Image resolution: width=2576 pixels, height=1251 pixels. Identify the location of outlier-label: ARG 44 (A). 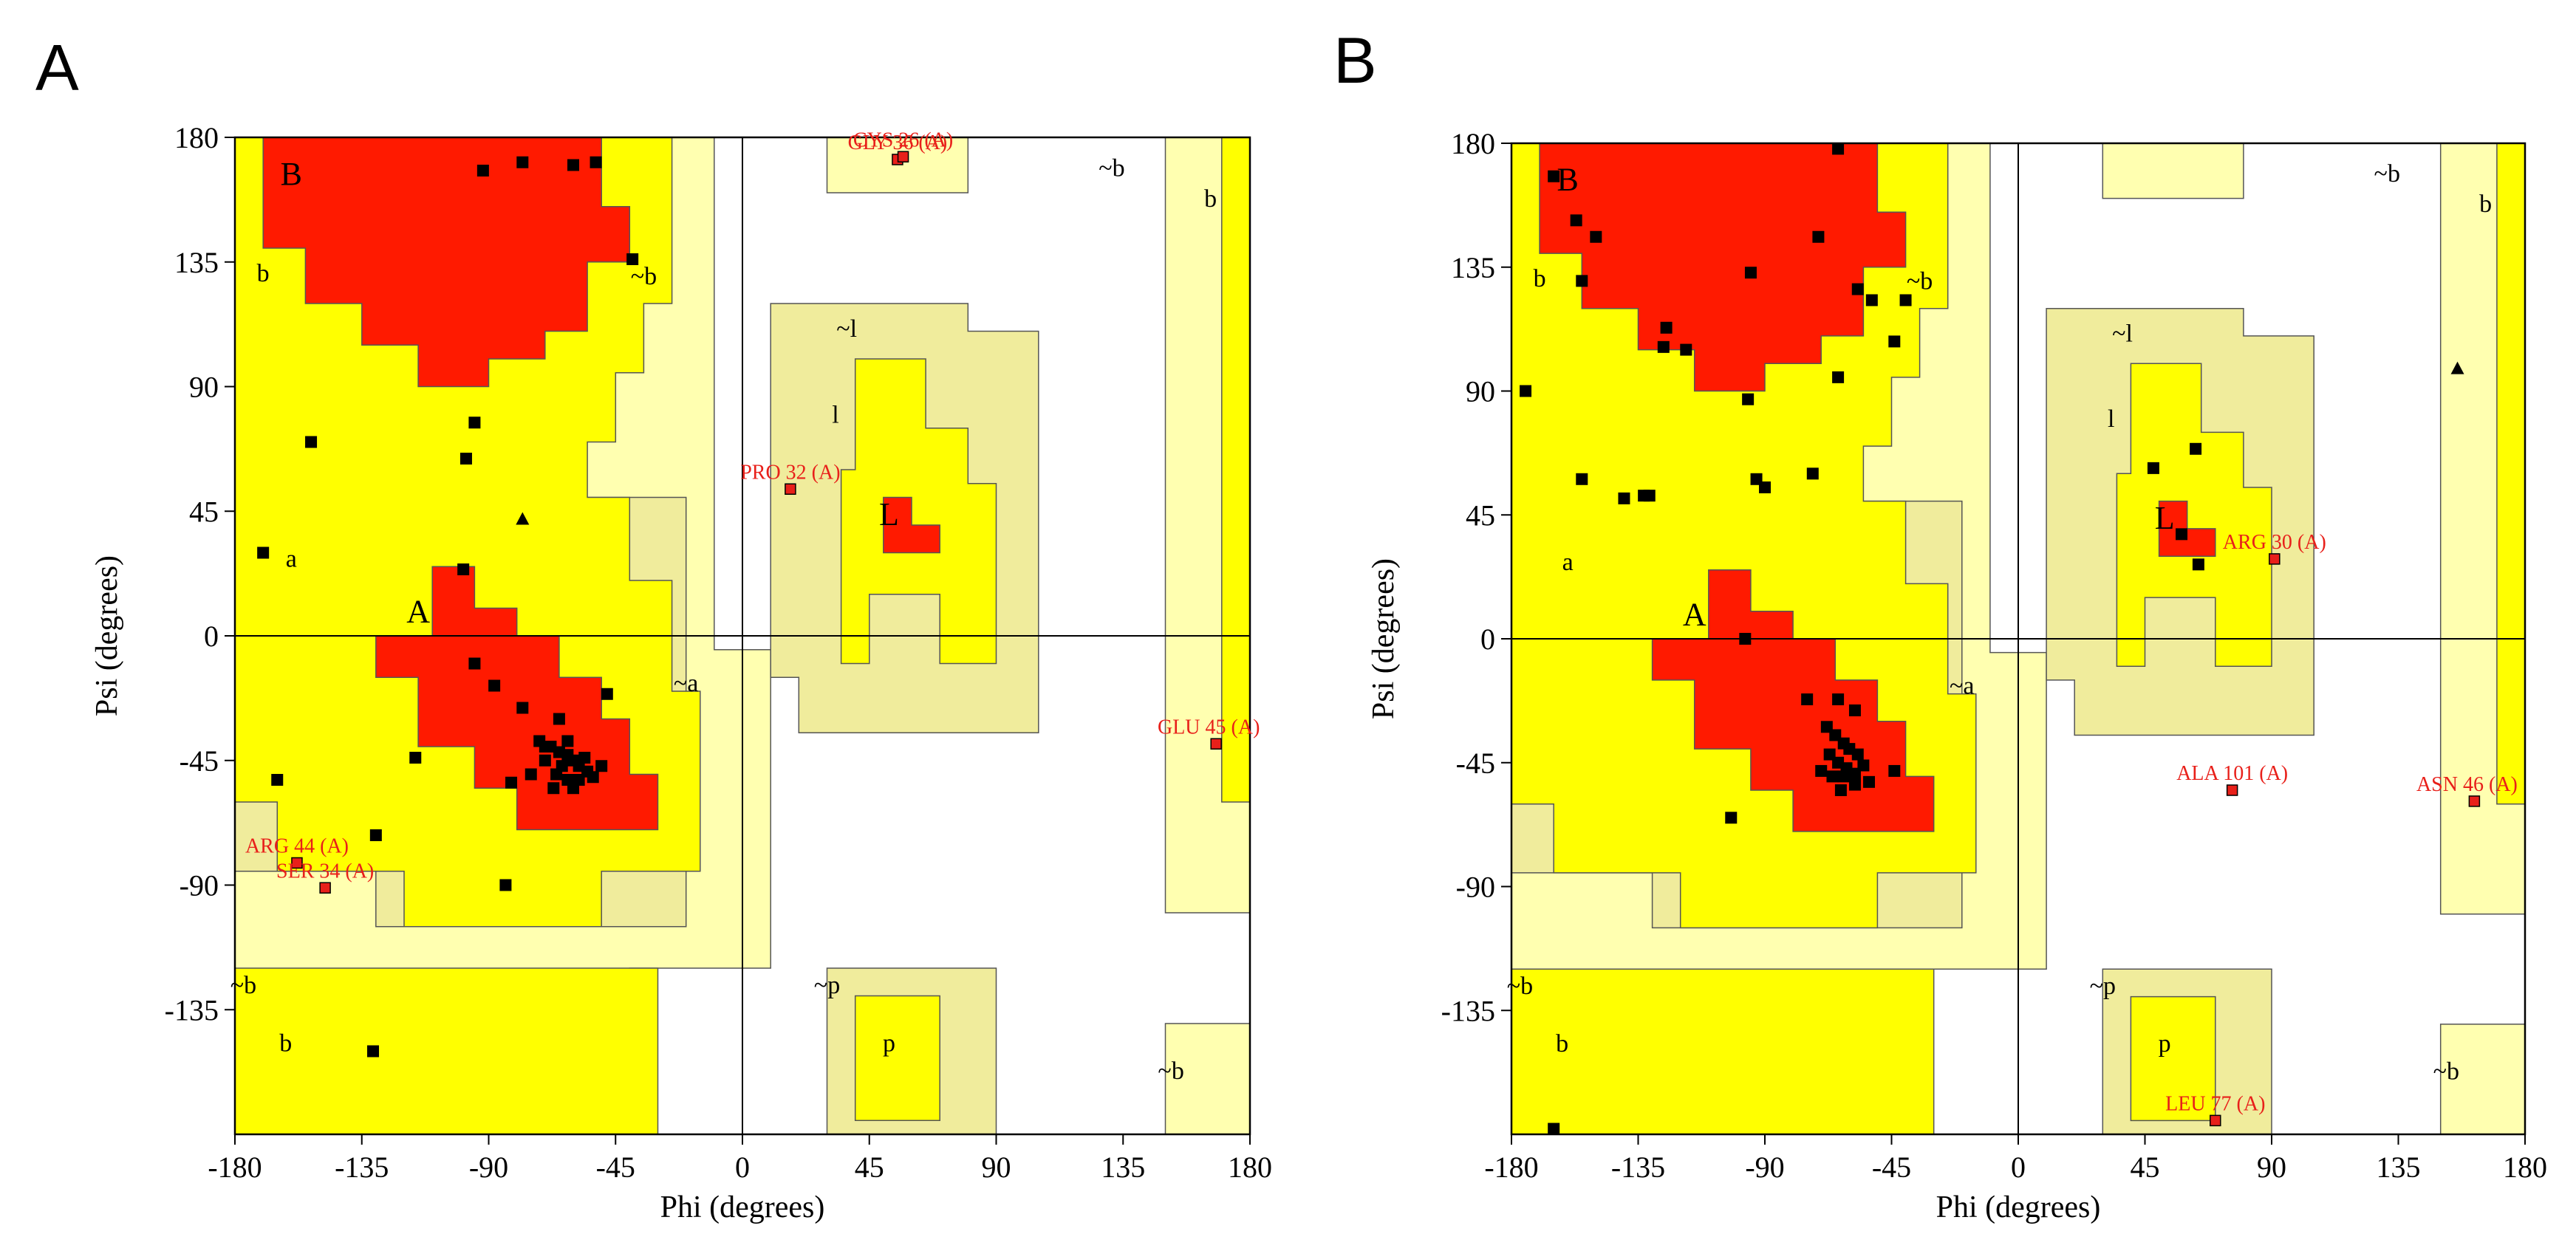
(297, 846).